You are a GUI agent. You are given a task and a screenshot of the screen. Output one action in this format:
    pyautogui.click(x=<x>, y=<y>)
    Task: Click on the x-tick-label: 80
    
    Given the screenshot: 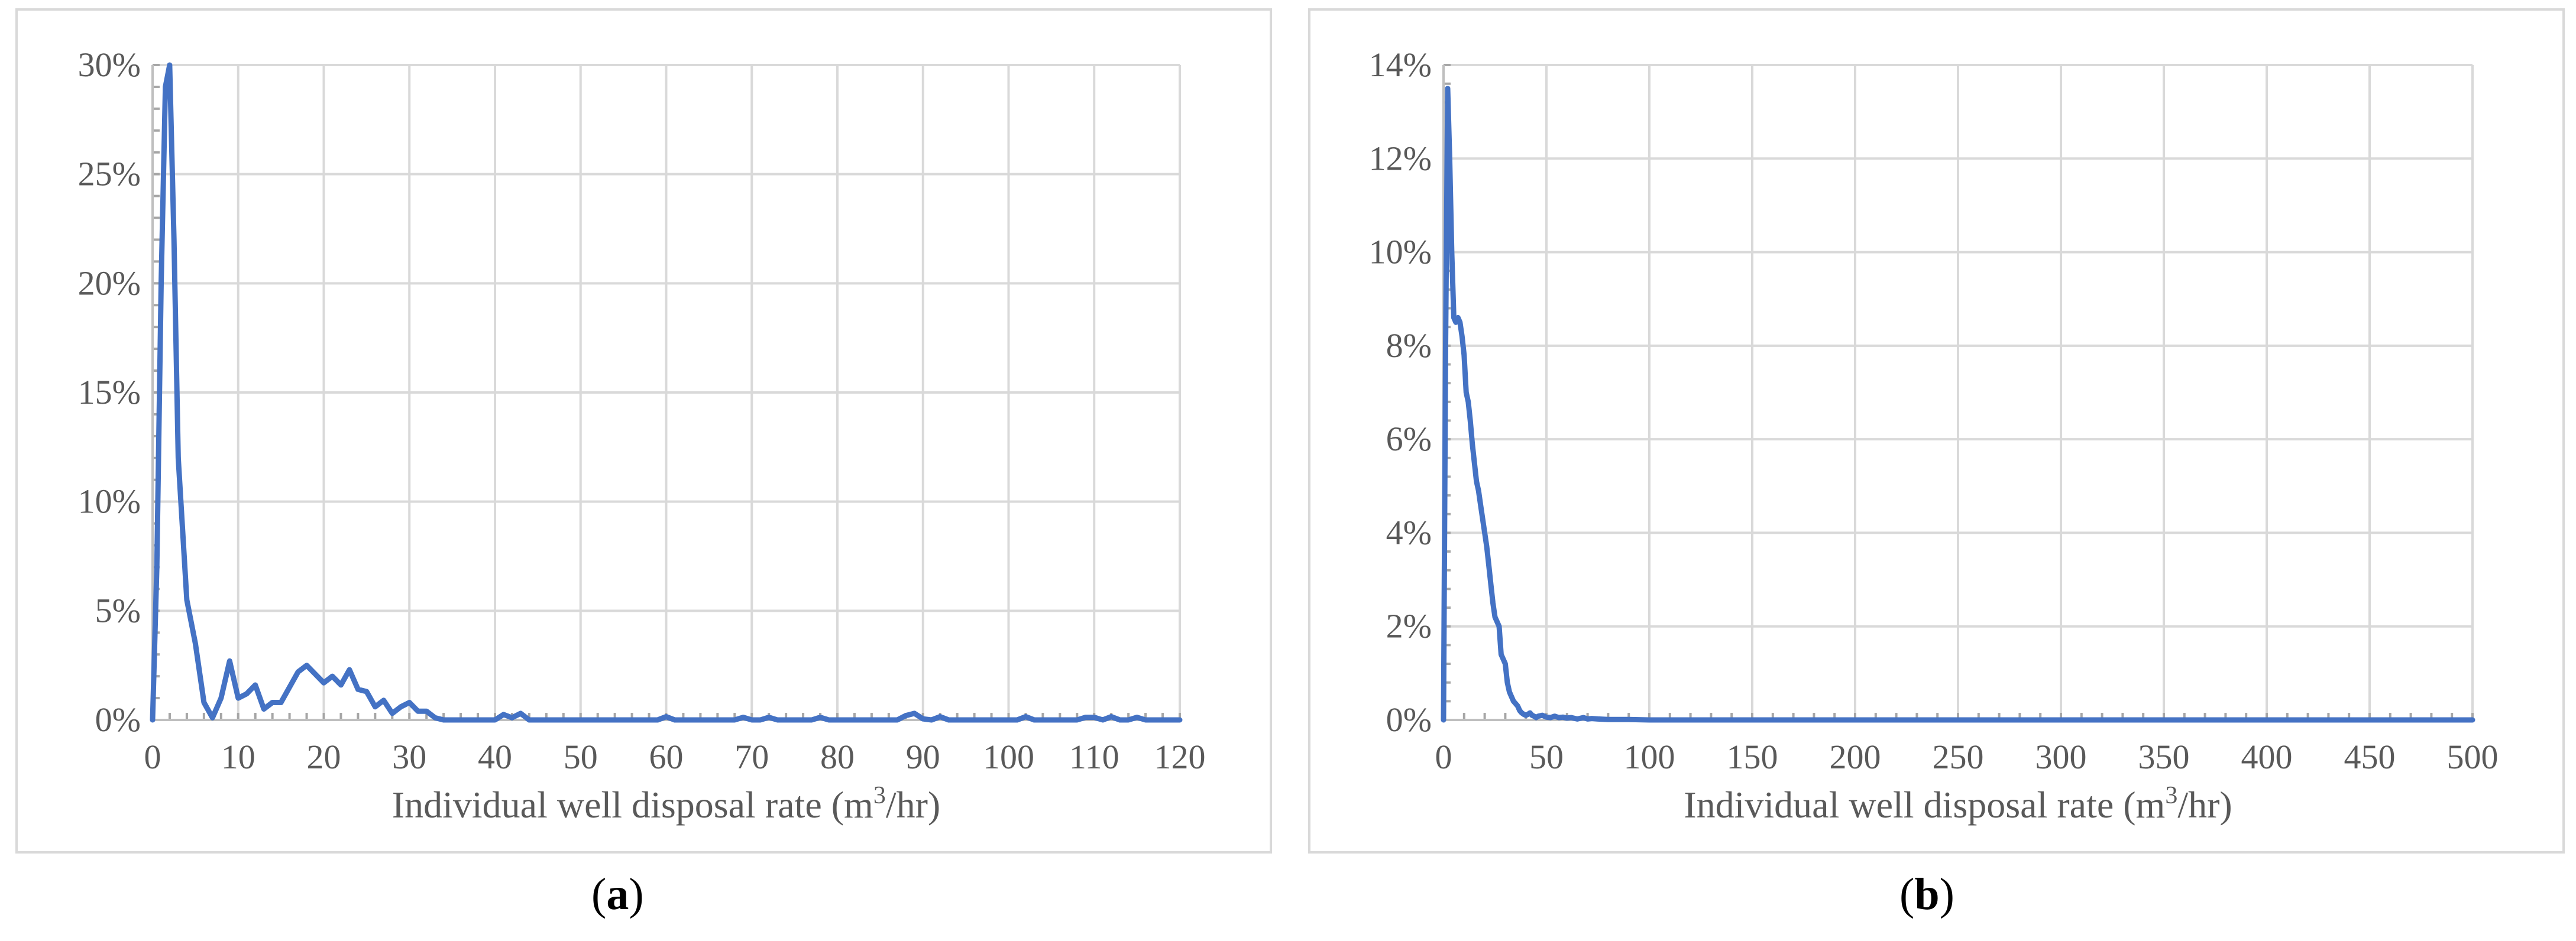 What is the action you would take?
    pyautogui.click(x=838, y=757)
    